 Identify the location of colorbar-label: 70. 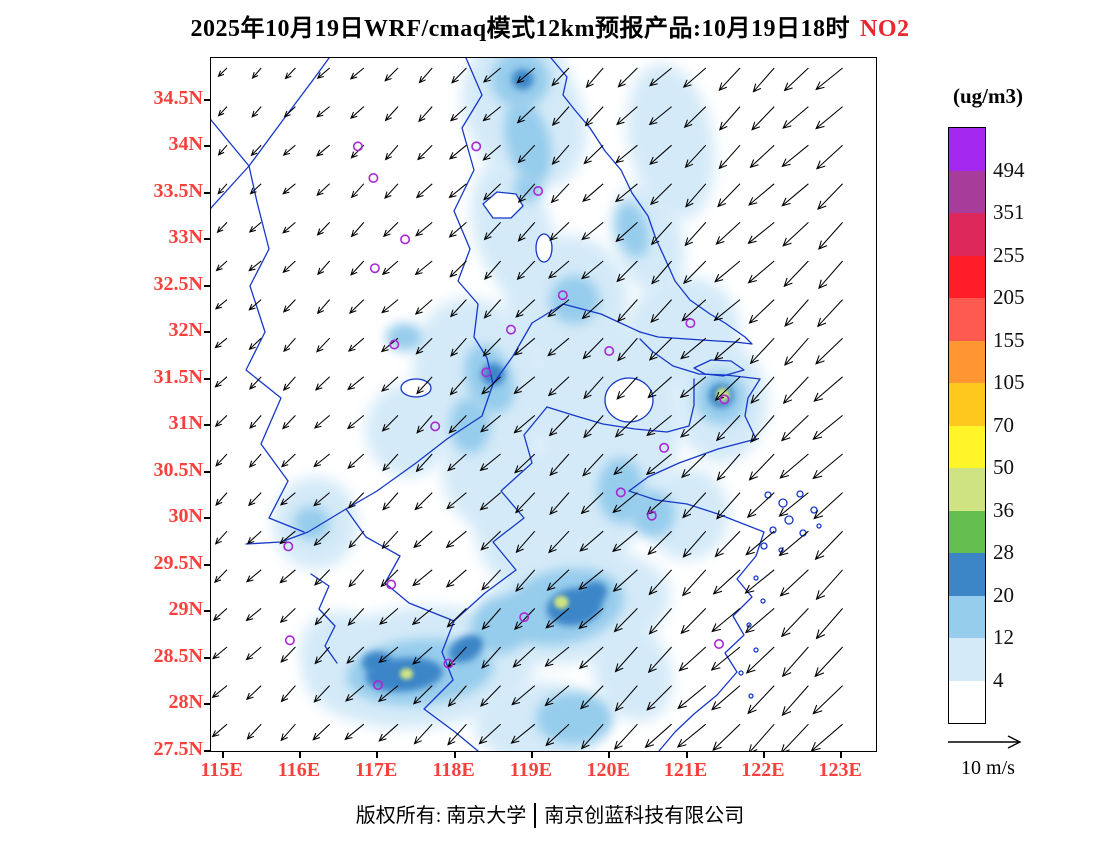
(1003, 424).